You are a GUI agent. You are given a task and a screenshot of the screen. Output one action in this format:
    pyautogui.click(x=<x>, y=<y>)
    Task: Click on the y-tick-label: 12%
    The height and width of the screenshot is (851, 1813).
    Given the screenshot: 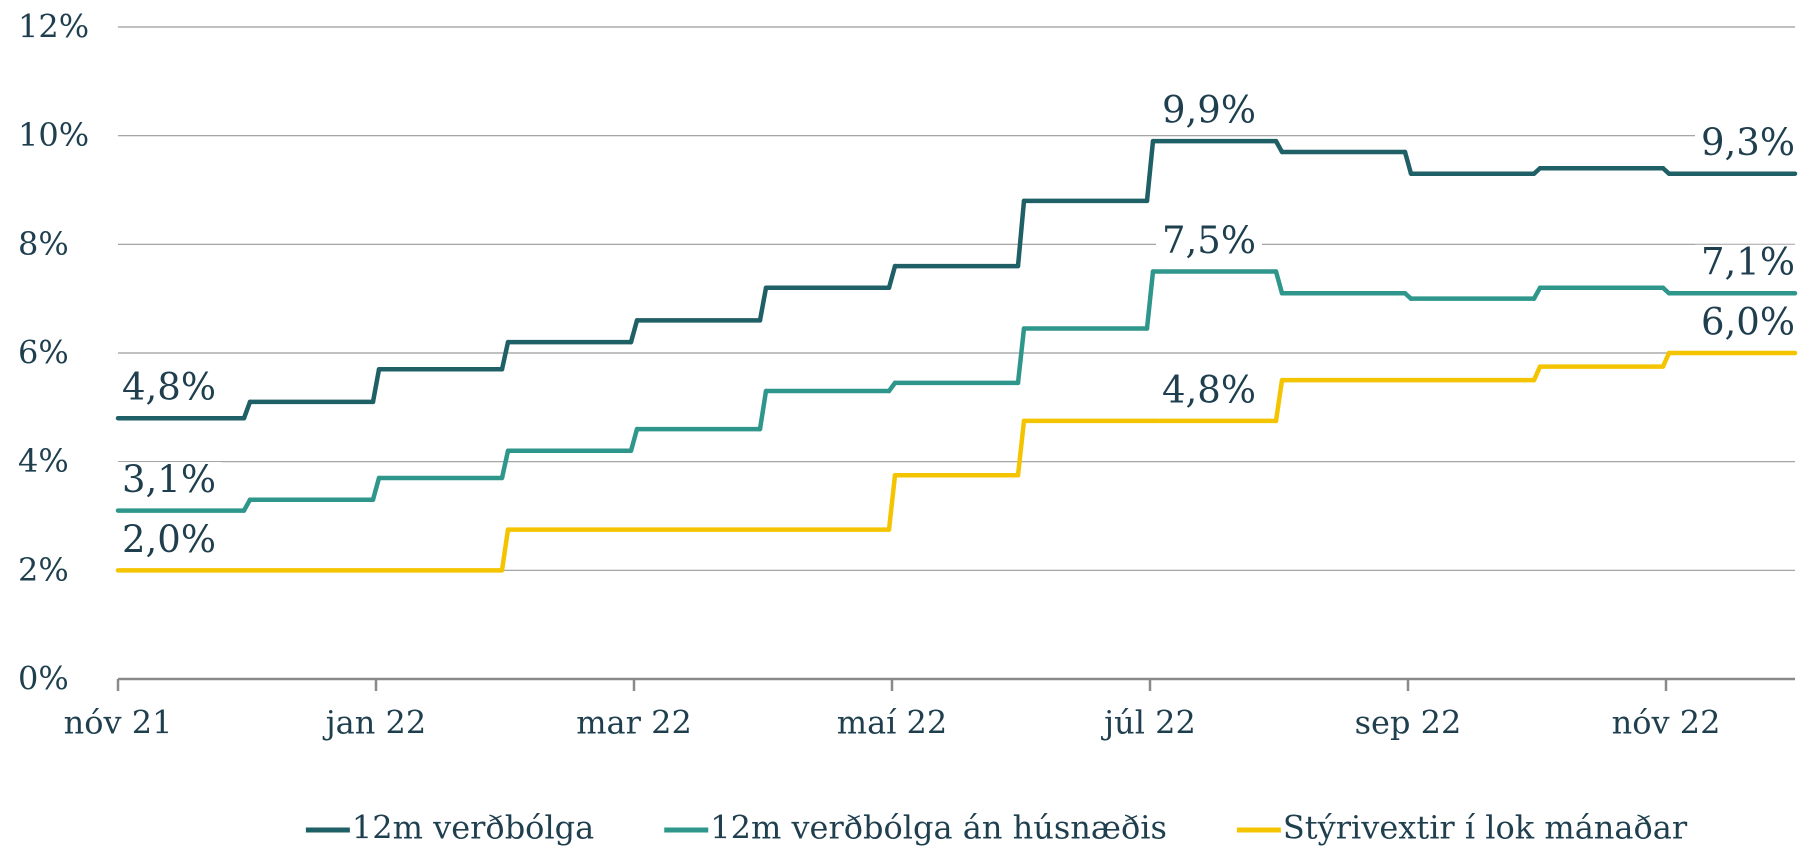 What is the action you would take?
    pyautogui.click(x=53, y=27)
    